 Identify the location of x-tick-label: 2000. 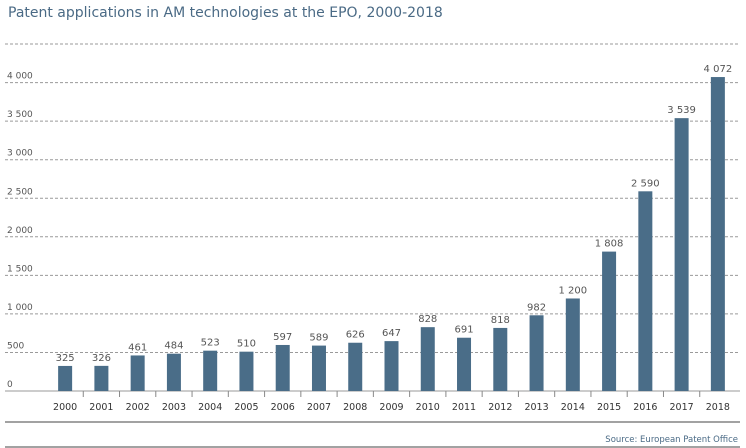
(65, 407).